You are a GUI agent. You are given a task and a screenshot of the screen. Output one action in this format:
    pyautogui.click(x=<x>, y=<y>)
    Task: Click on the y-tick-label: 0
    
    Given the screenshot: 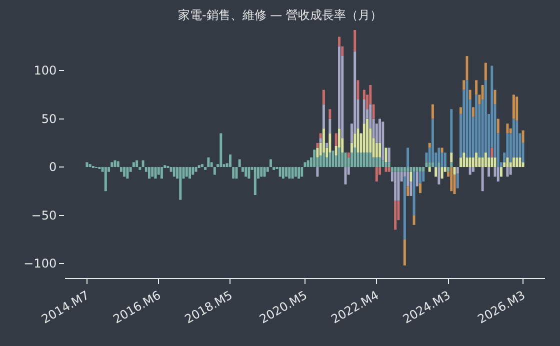 What is the action you would take?
    pyautogui.click(x=52, y=167)
    